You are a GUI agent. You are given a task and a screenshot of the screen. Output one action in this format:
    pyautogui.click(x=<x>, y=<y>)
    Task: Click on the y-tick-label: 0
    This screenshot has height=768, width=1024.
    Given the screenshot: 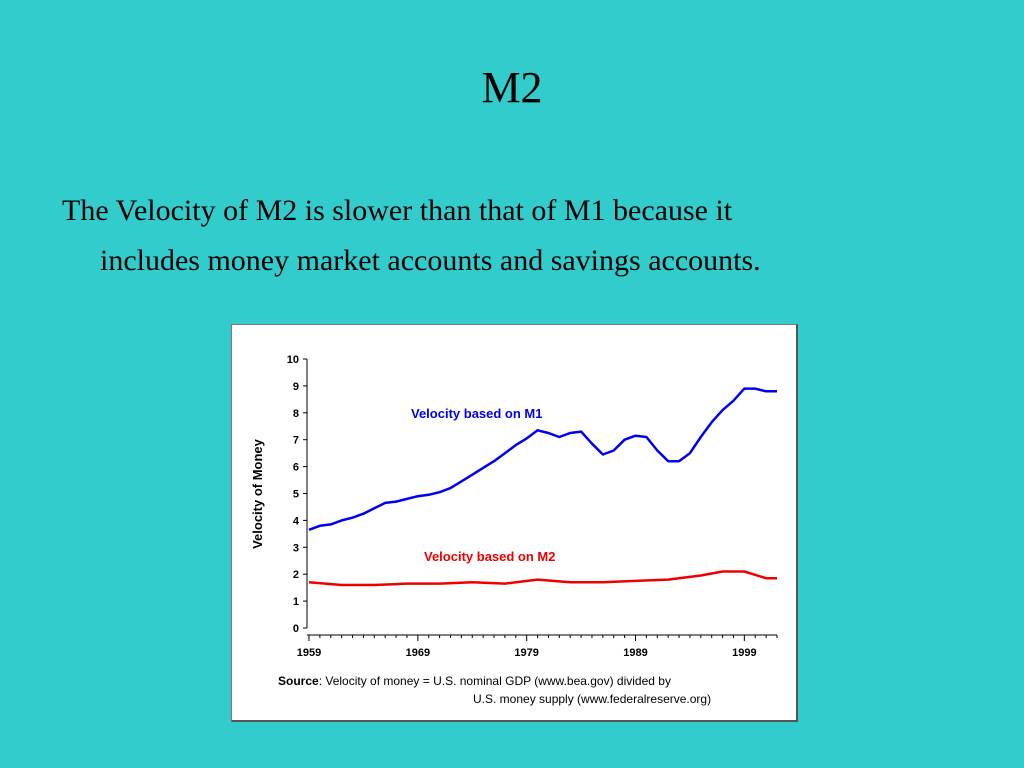 What is the action you would take?
    pyautogui.click(x=296, y=629)
    